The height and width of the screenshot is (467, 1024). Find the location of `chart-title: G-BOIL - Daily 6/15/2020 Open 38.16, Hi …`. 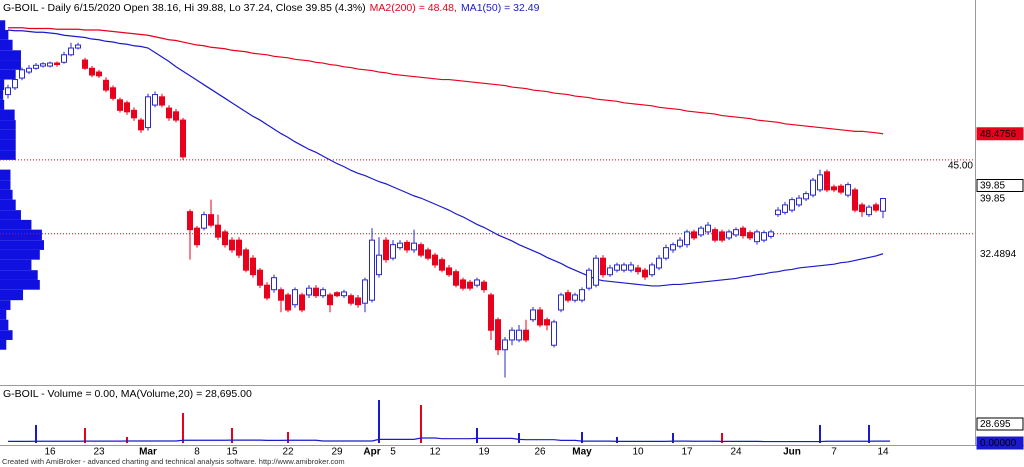

chart-title: G-BOIL - Daily 6/15/2020 Open 38.16, Hi … is located at coordinates (271, 8).